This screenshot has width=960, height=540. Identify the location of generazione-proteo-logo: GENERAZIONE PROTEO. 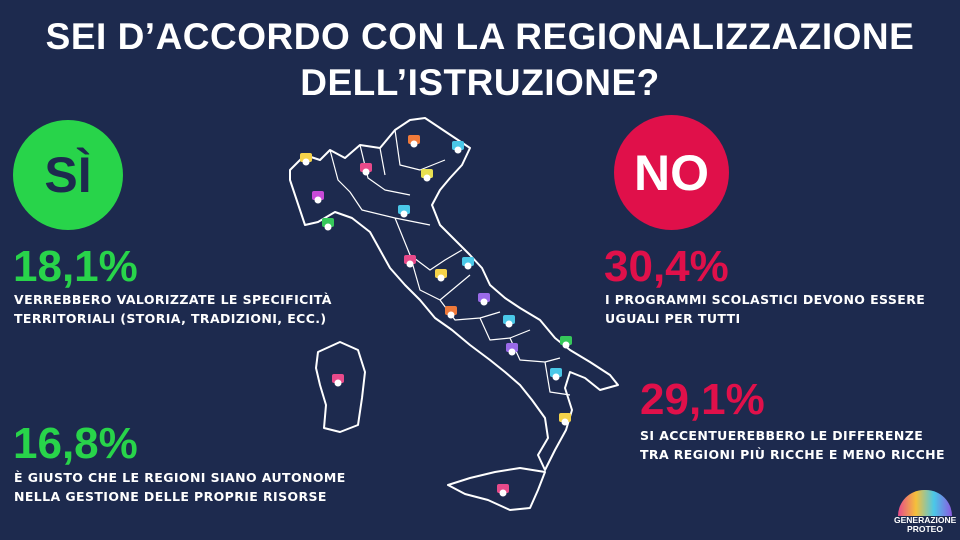
(925, 514).